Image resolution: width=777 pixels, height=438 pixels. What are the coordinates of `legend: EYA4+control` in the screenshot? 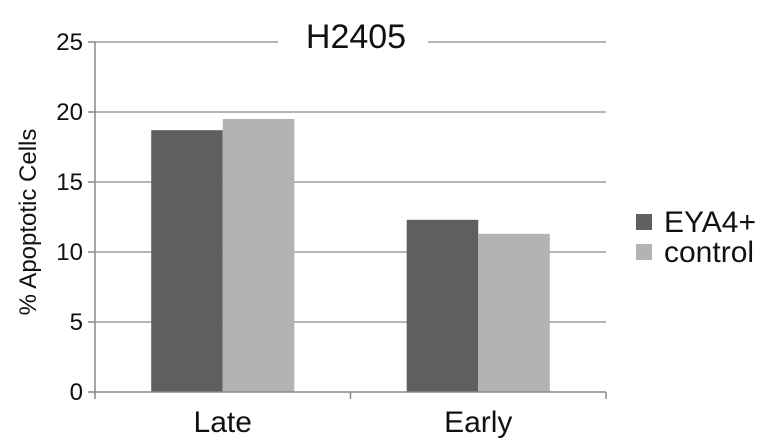 It's located at (696, 237).